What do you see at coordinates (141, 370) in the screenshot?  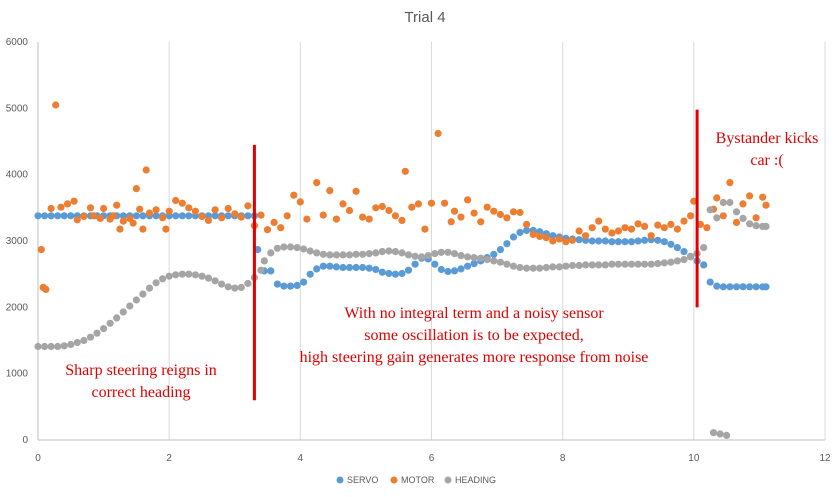 I see `annotation-line: Sharp steering reigns in` at bounding box center [141, 370].